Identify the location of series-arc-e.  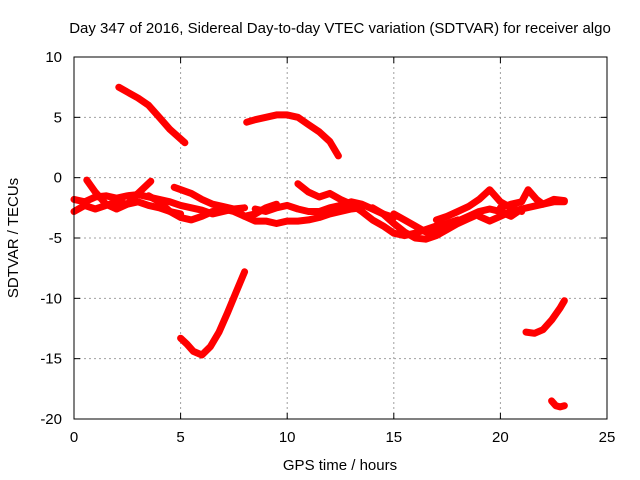
(268, 205).